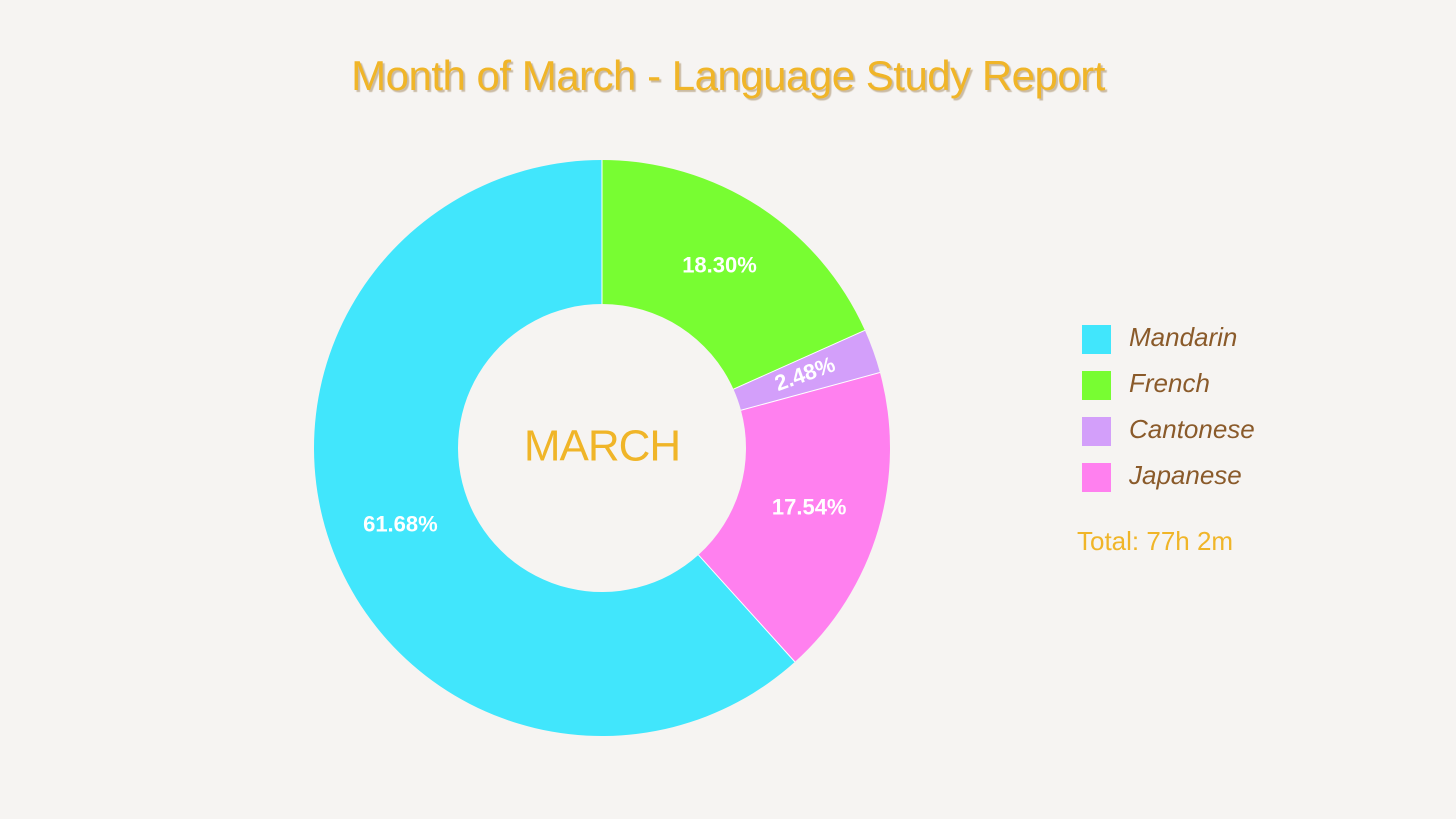  Describe the element at coordinates (809, 507) in the screenshot. I see `slice-label-japanese: 17.54%` at that location.